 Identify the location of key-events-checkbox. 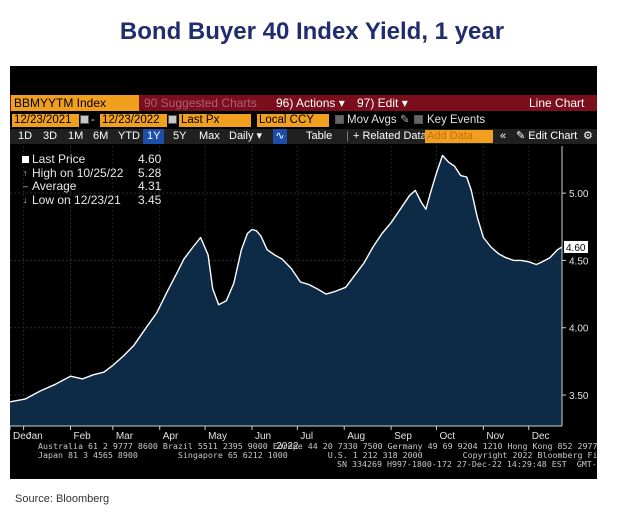
(418, 119).